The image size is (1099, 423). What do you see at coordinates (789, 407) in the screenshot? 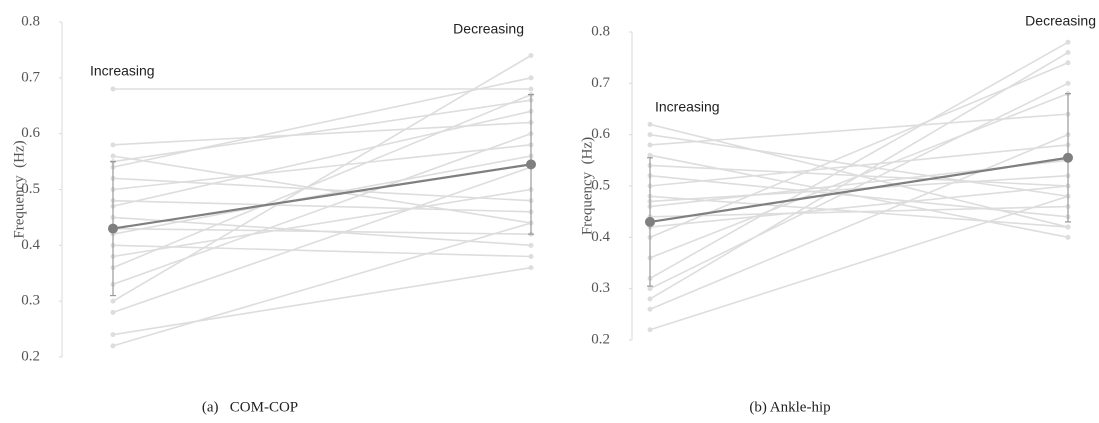
I see `caption: (b) Ankle-hip` at bounding box center [789, 407].